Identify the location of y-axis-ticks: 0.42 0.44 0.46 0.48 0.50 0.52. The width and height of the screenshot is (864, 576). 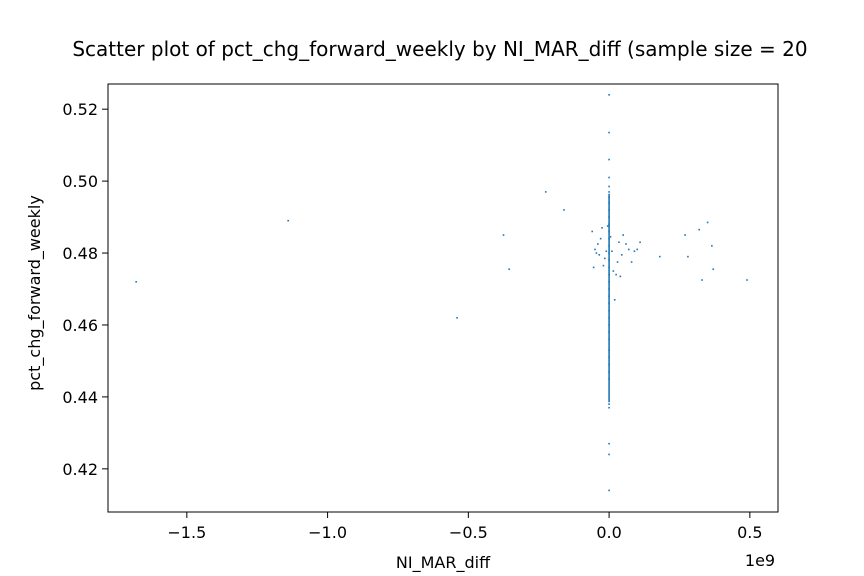
(85, 289).